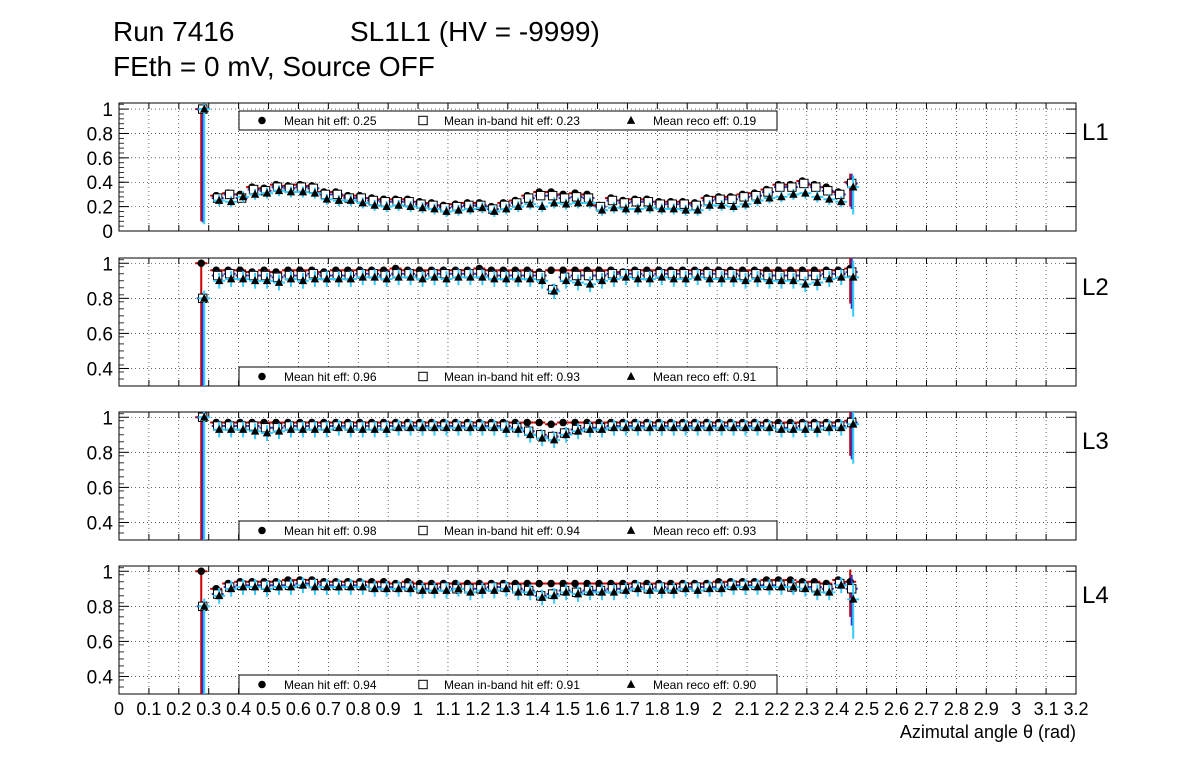 This screenshot has height=772, width=1196. Describe the element at coordinates (527, 164) in the screenshot. I see `series-group` at that location.